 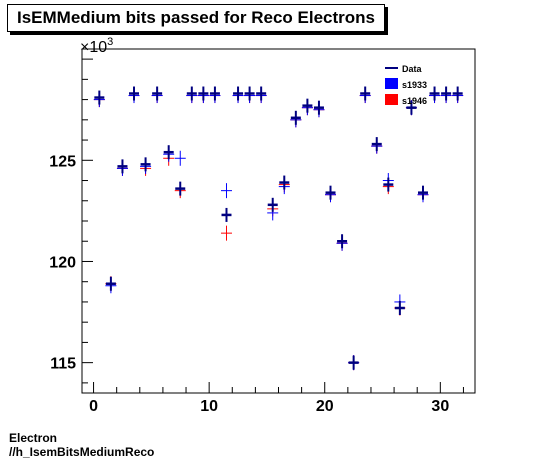 I want to click on legend-entry-Data: Data, so click(x=404, y=69).